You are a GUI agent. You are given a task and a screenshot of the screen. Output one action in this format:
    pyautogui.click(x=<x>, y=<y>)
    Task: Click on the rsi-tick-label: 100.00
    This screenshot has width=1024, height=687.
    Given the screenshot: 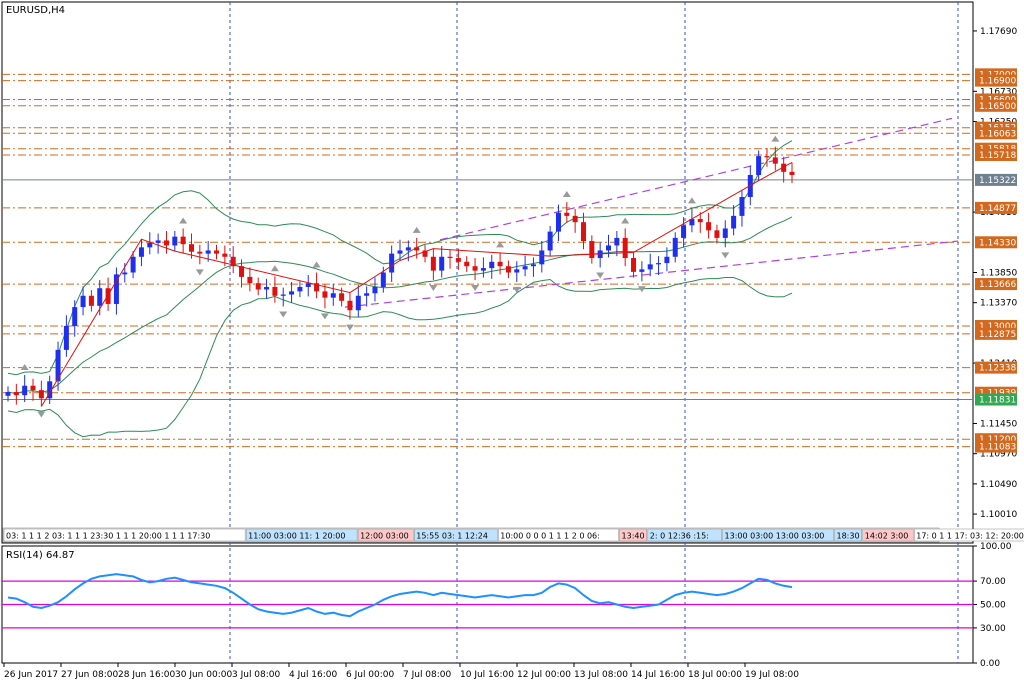 What is the action you would take?
    pyautogui.click(x=996, y=547)
    